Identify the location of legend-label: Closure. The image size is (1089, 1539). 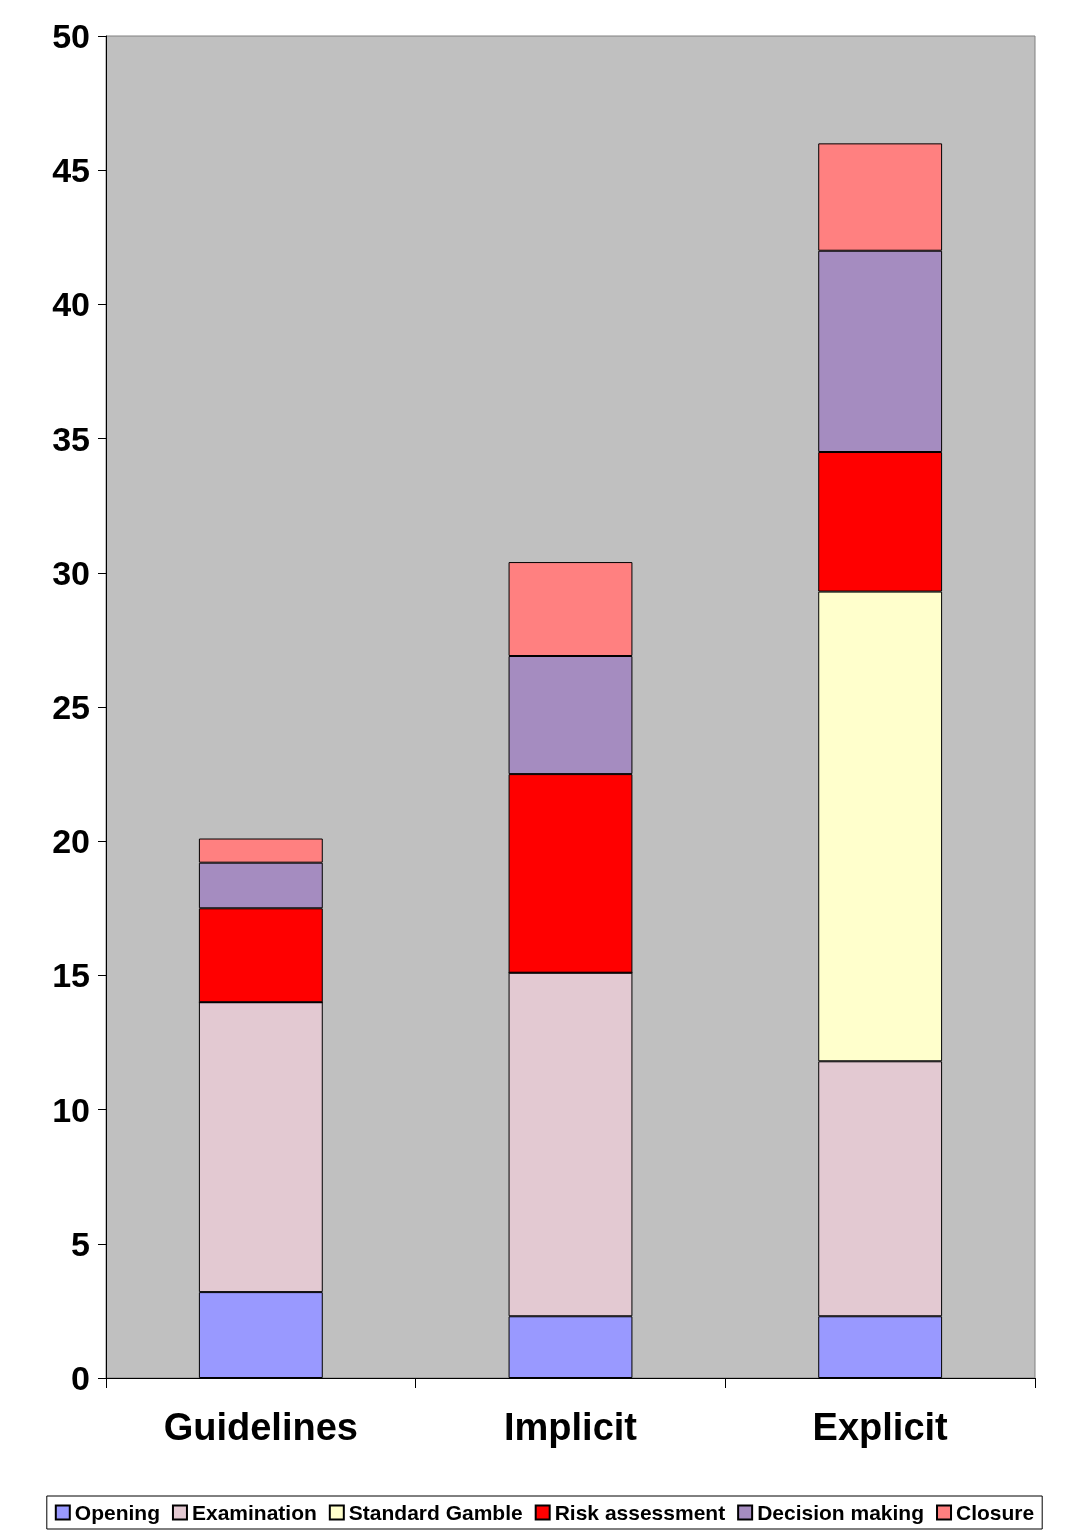
(995, 1512).